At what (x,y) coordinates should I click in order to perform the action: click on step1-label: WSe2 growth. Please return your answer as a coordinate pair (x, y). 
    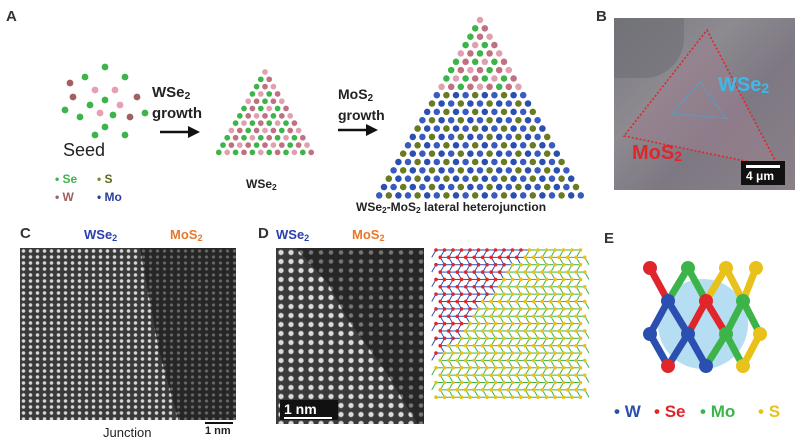
    Looking at the image, I should click on (177, 103).